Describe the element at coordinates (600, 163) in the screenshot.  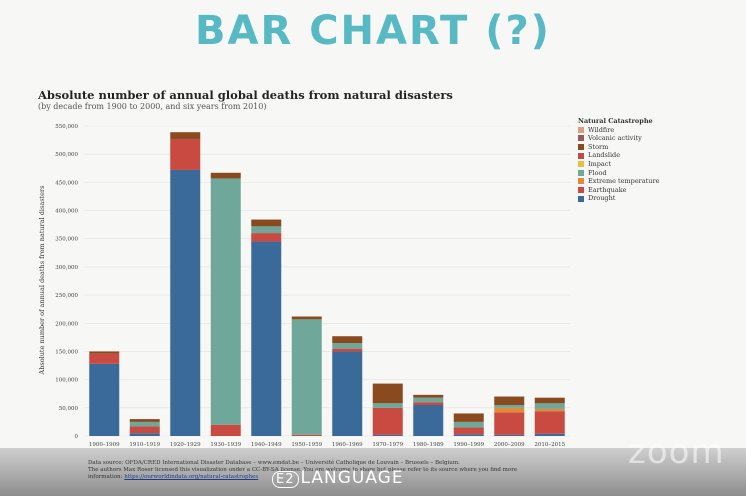
I see `legend-label: Impact` at that location.